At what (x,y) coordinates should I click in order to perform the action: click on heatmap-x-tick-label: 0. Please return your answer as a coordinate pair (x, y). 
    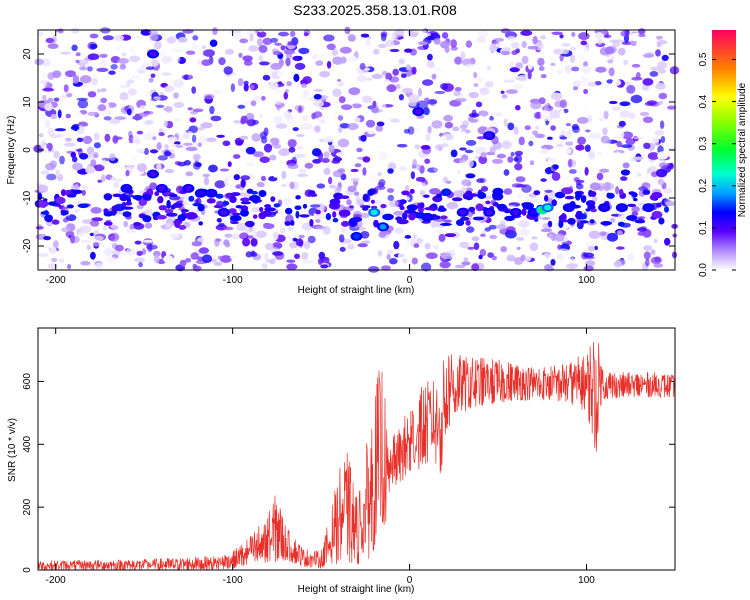
    Looking at the image, I should click on (410, 280).